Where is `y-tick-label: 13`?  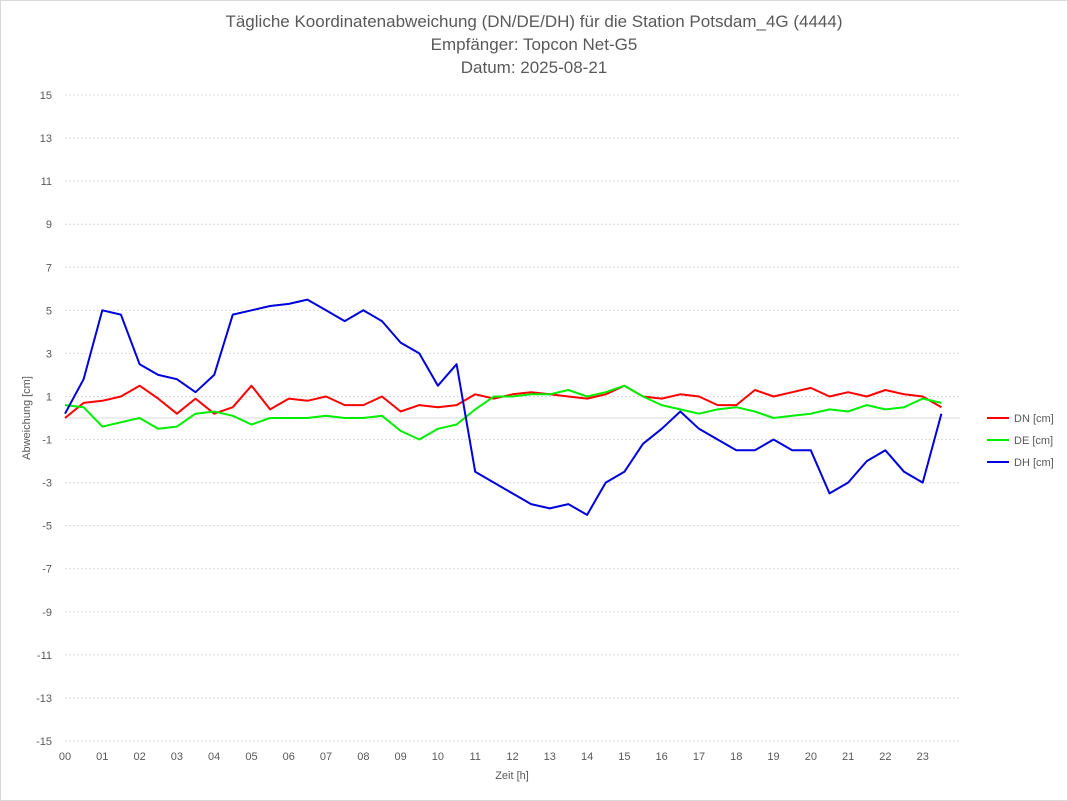
y-tick-label: 13 is located at coordinates (46, 139).